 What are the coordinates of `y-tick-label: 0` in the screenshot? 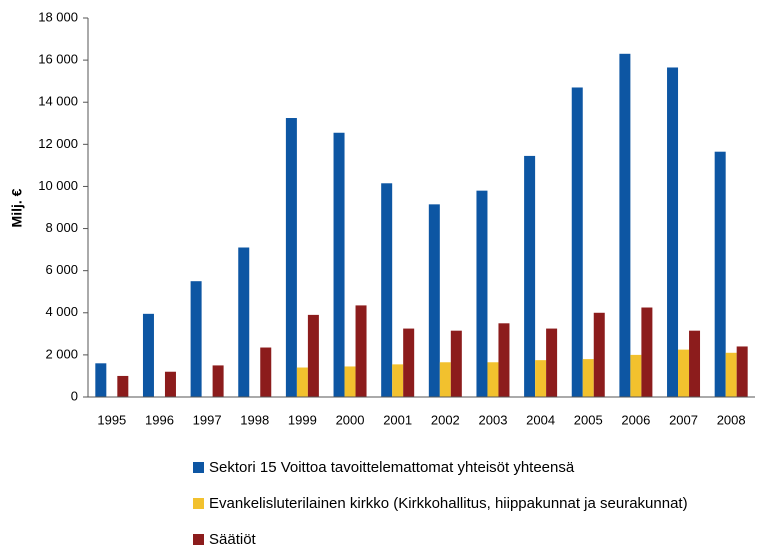 It's located at (74, 395).